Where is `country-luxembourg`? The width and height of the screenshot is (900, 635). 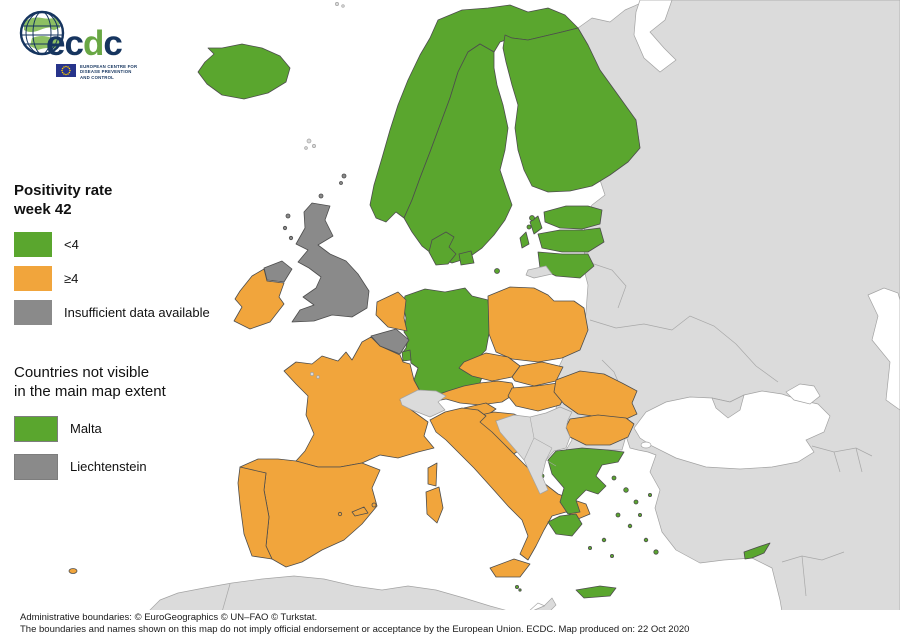 country-luxembourg is located at coordinates (406, 355).